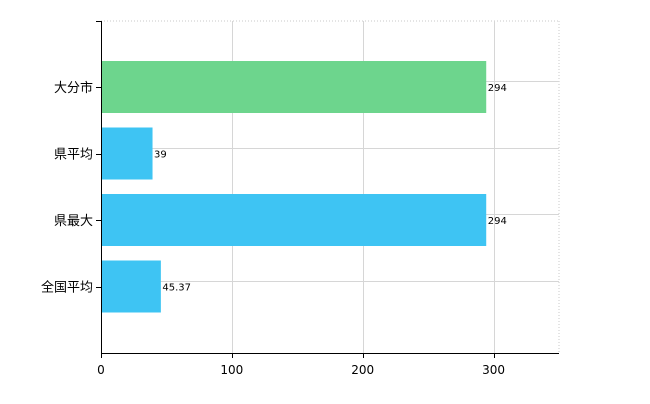 The height and width of the screenshot is (404, 650). What do you see at coordinates (73, 155) in the screenshot?
I see `y-tick-label: 県平均` at bounding box center [73, 155].